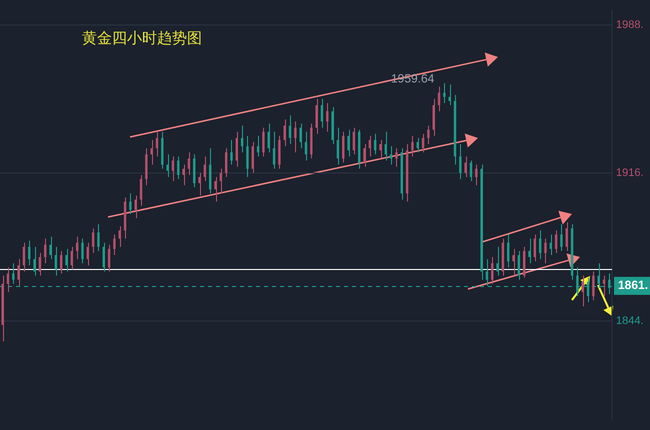 Image resolution: width=650 pixels, height=430 pixels. Describe the element at coordinates (142, 38) in the screenshot. I see `text: 黄金四小时趋势图` at that location.